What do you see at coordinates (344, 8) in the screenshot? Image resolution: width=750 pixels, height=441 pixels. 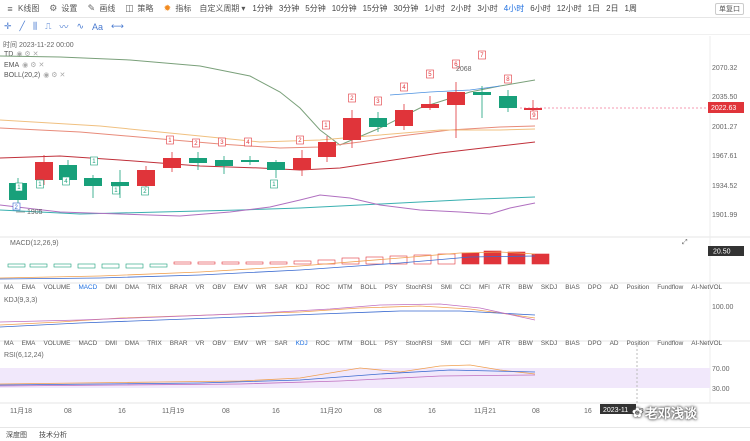 I see `timeframe-3: 10分钟` at bounding box center [344, 8].